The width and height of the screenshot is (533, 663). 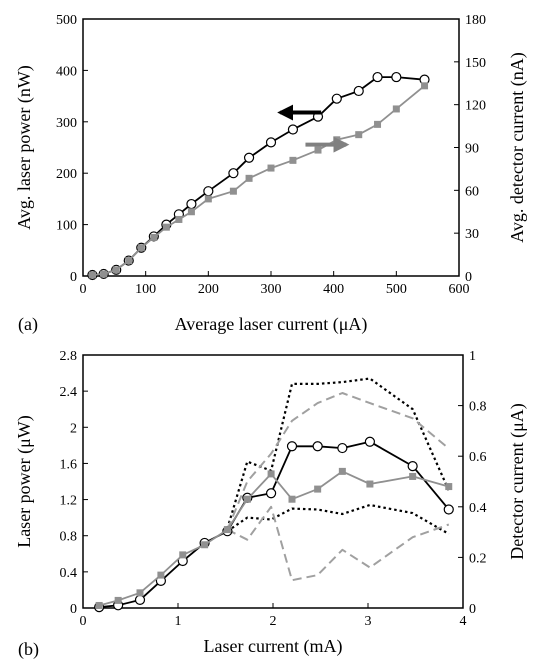 What do you see at coordinates (73, 428) in the screenshot?
I see `y-tick-label: 2` at bounding box center [73, 428].